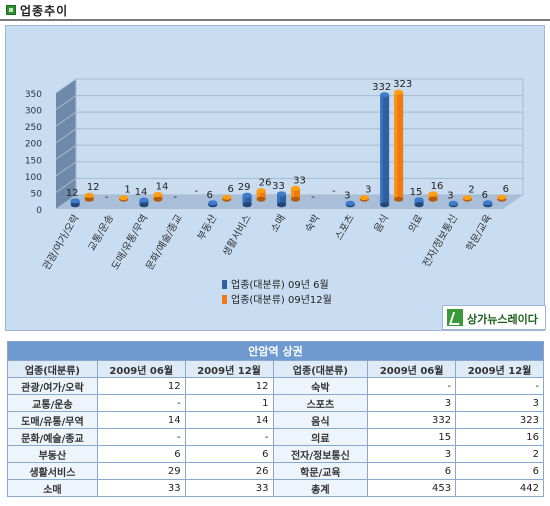 The height and width of the screenshot is (506, 550). Describe the element at coordinates (275, 11) in the screenshot. I see `section-header: 업종추이` at that location.